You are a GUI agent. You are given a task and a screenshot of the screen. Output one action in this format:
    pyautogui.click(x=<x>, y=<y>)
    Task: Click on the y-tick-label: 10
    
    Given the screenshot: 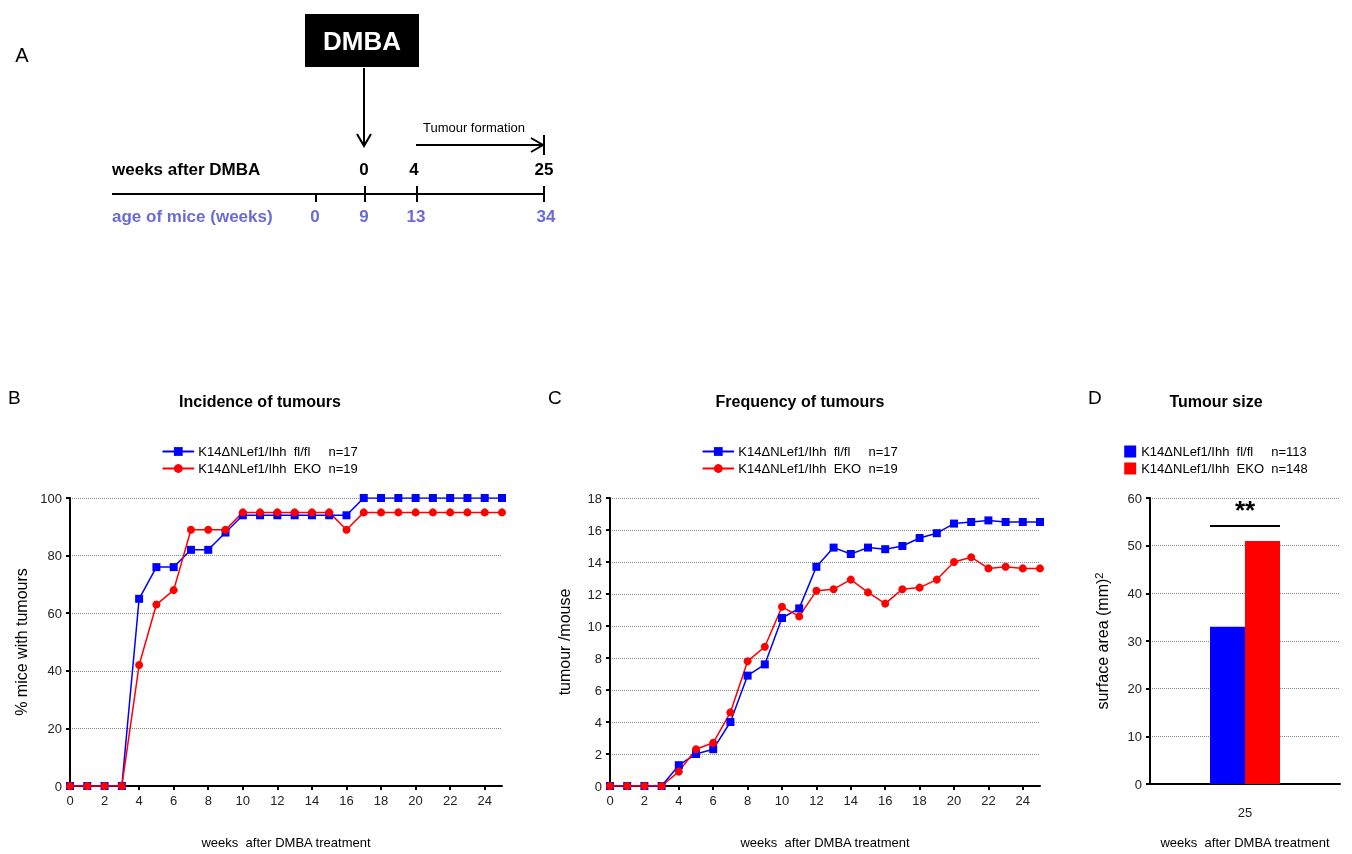 What is the action you would take?
    pyautogui.click(x=594, y=626)
    